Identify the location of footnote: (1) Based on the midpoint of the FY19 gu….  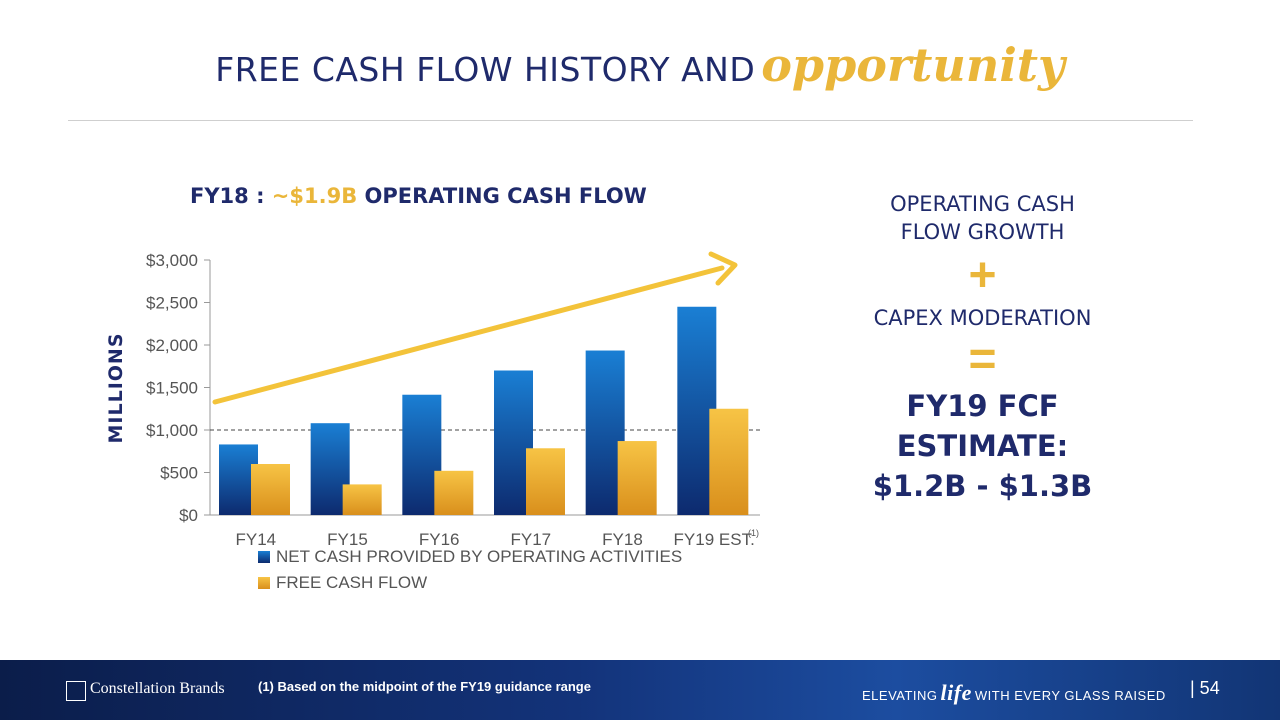
(424, 686).